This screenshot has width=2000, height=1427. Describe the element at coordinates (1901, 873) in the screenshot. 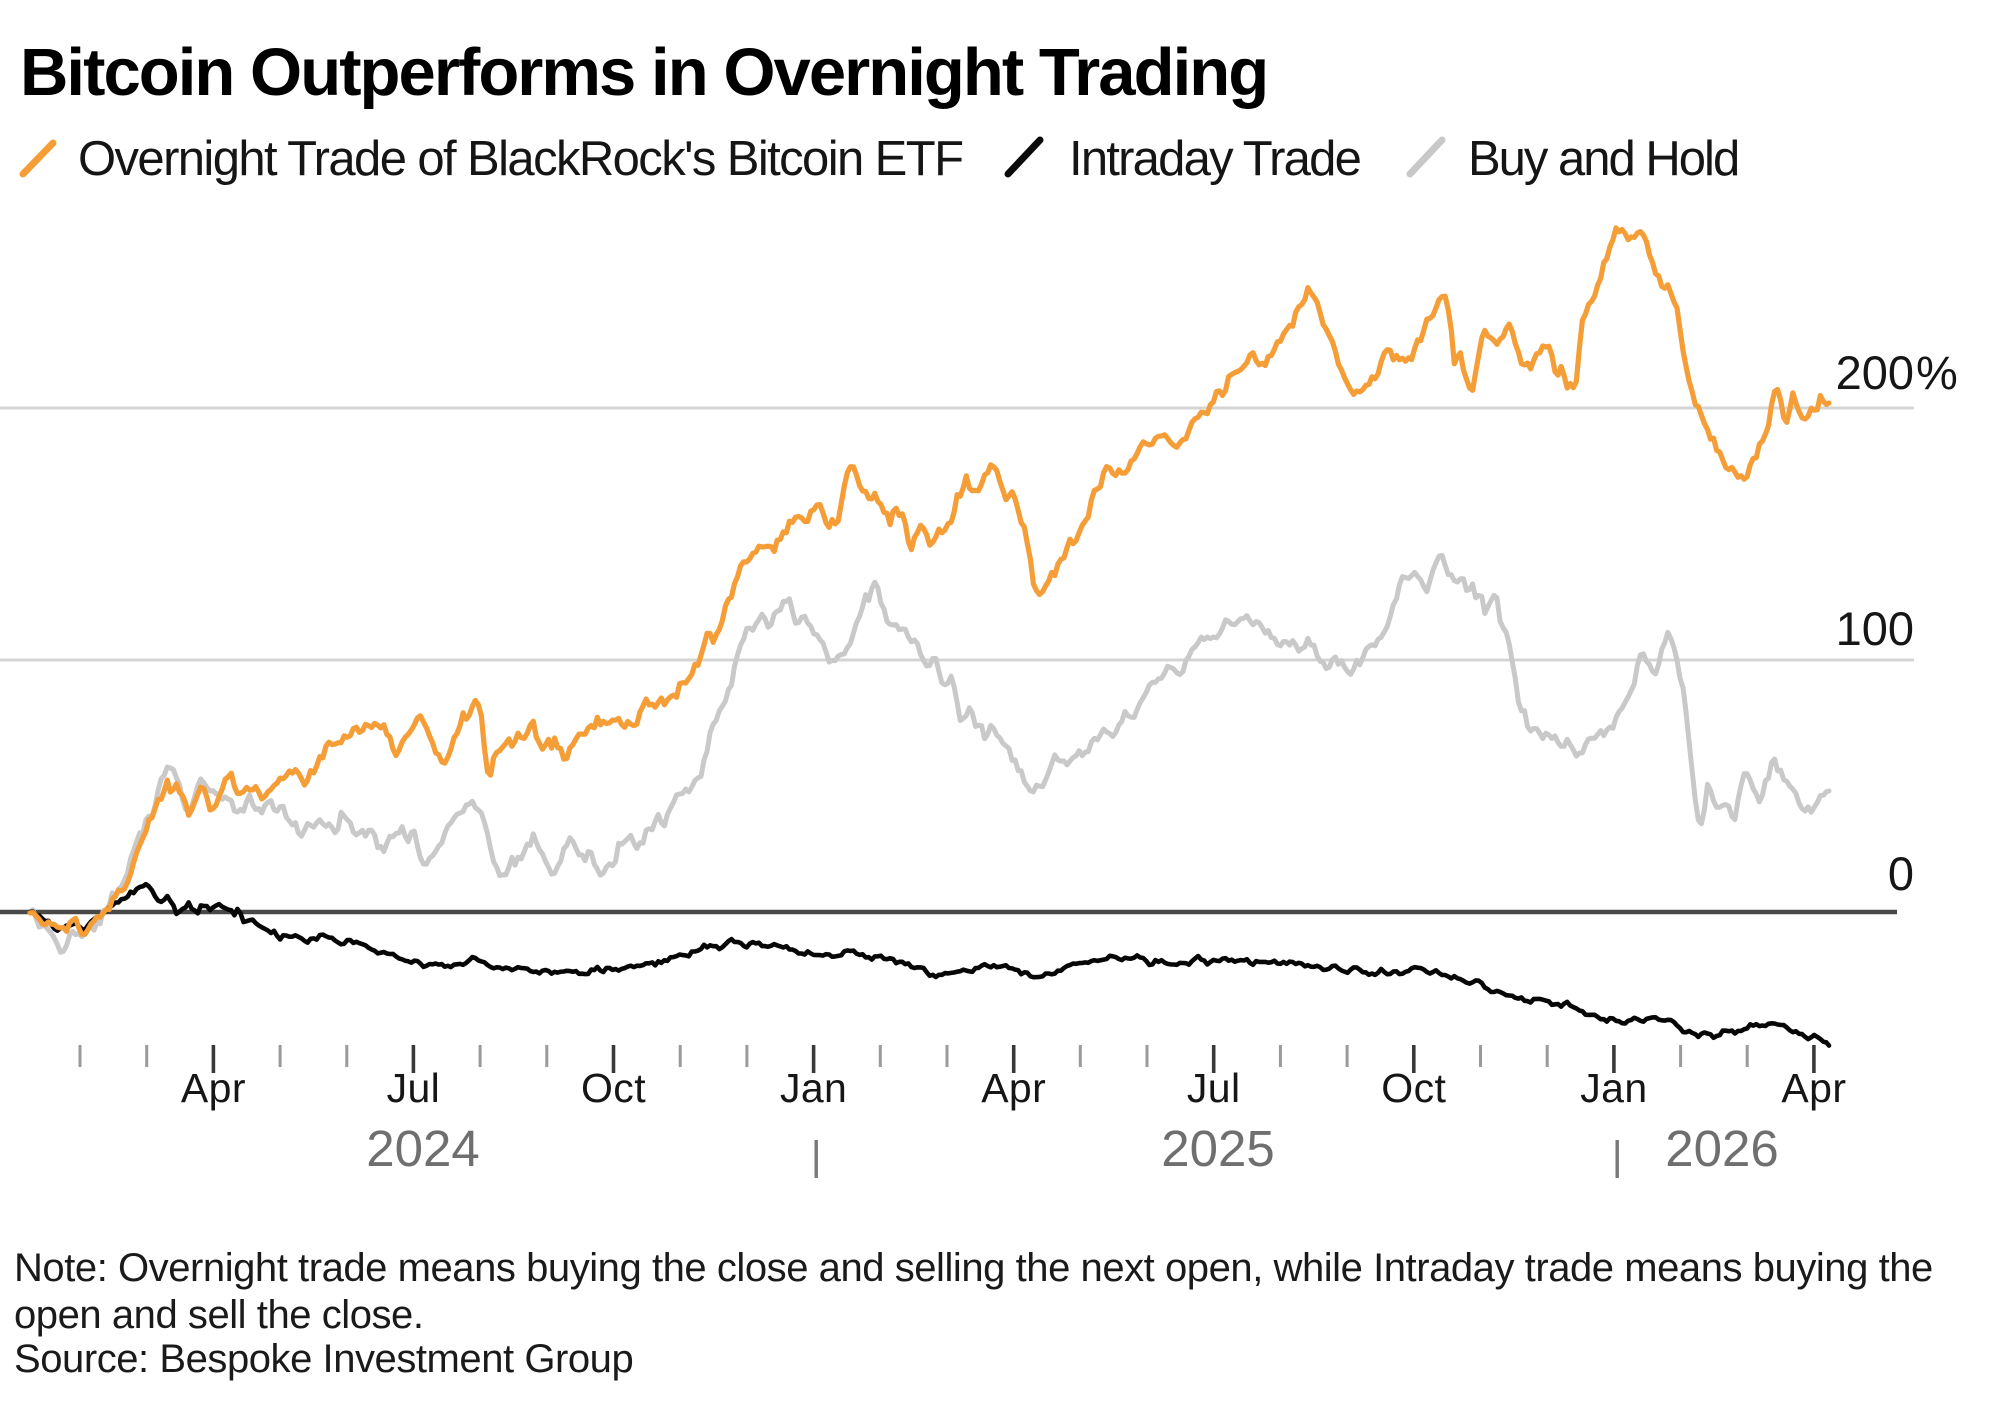

I see `svg-text: 0` at that location.